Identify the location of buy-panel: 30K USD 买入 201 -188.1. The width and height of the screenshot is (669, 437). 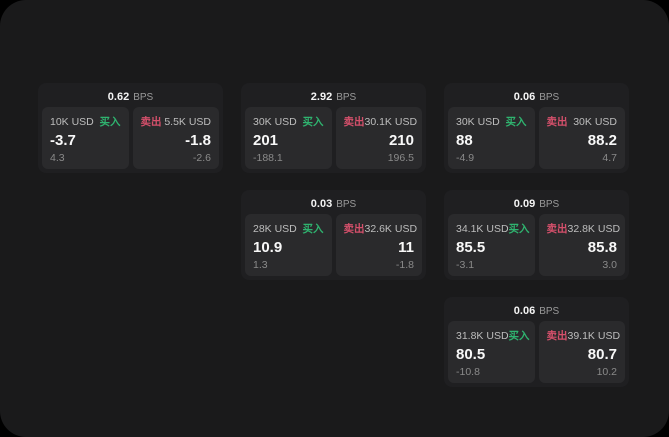
(288, 138).